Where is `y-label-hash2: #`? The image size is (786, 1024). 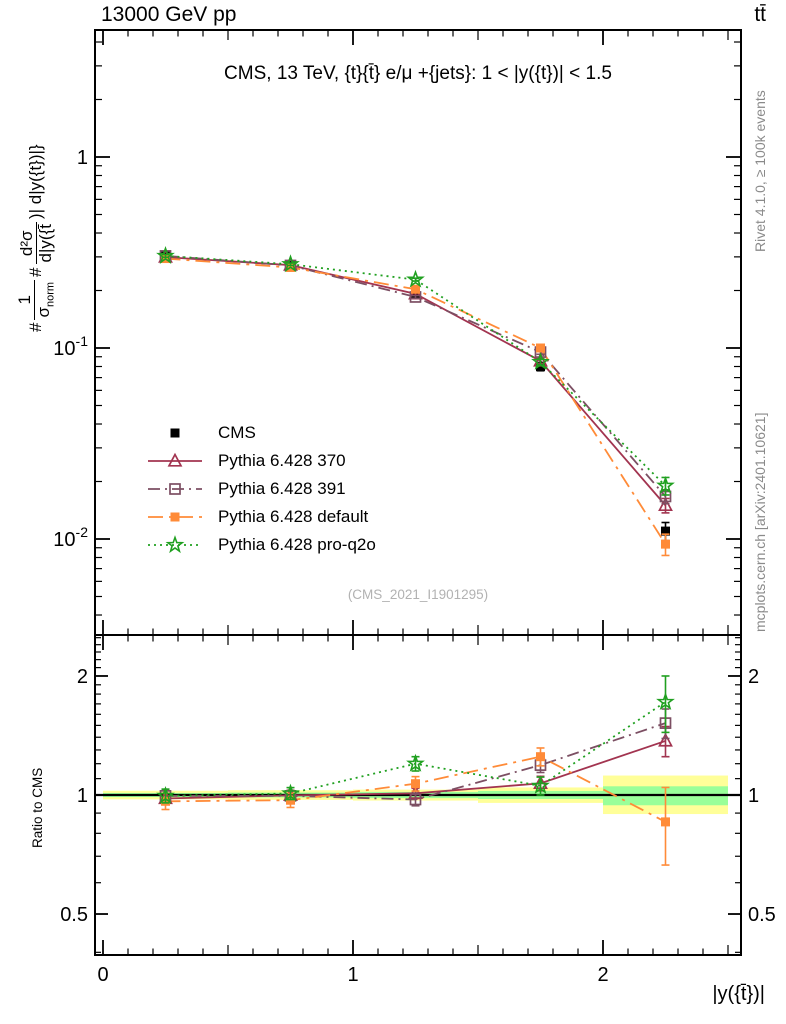
y-label-hash2: # is located at coordinates (35, 272).